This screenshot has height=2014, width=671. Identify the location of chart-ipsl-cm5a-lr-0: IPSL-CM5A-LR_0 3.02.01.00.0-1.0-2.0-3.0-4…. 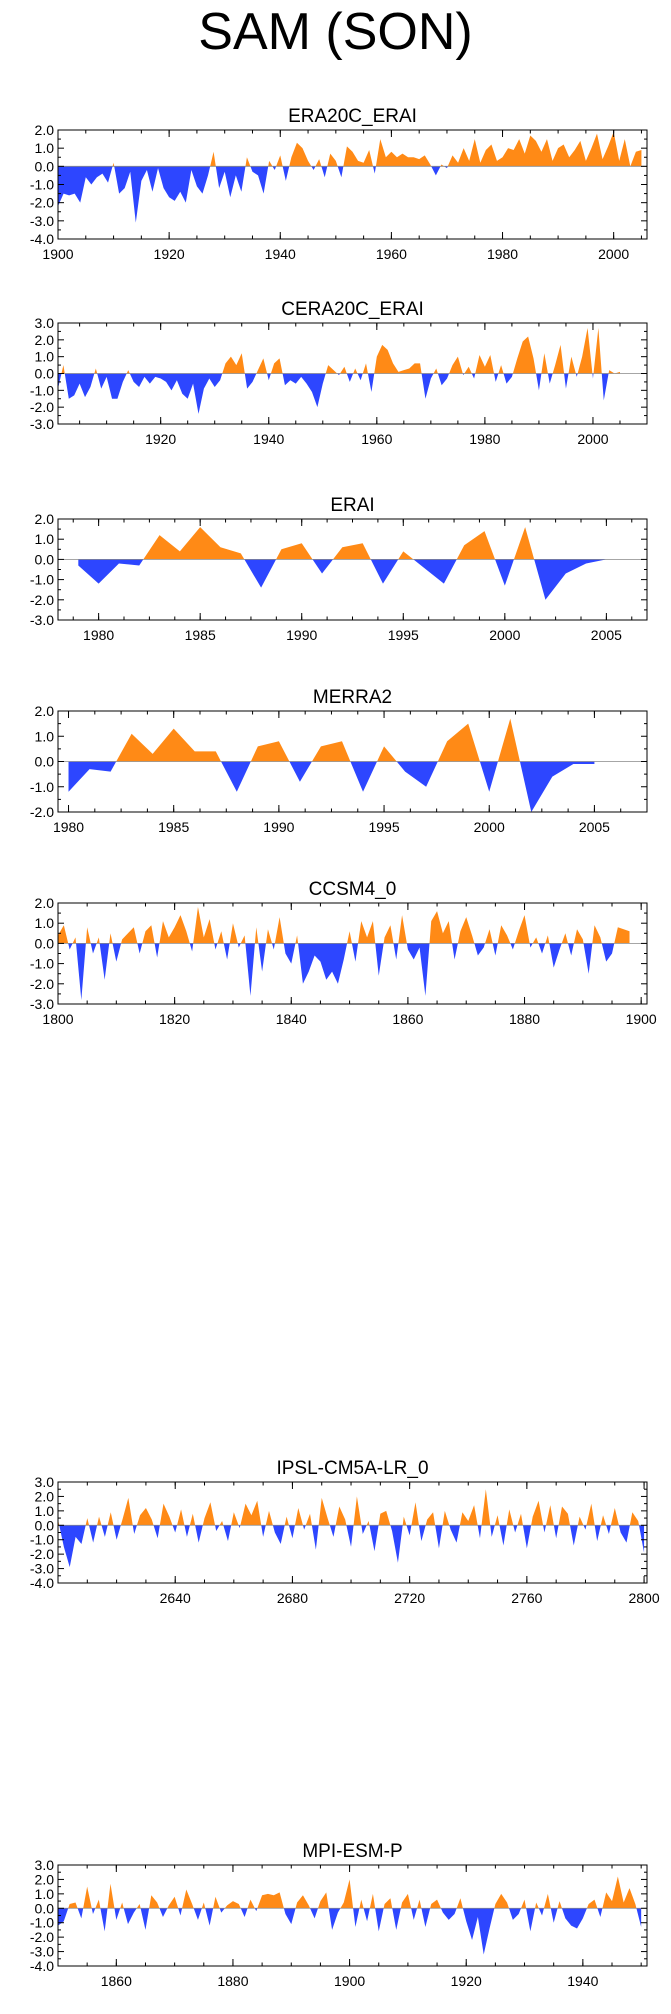
(345, 1532).